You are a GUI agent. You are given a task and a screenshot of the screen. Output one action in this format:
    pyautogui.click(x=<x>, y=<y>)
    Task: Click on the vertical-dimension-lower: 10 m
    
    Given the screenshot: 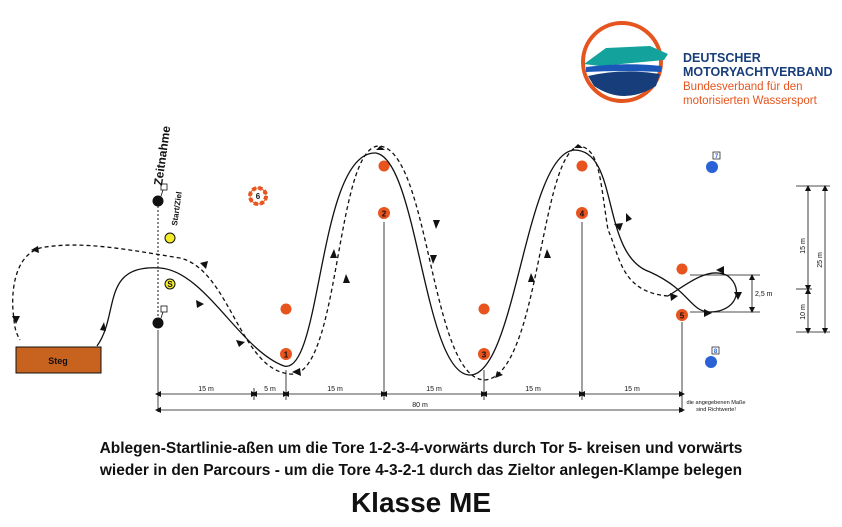 What is the action you would take?
    pyautogui.click(x=803, y=312)
    